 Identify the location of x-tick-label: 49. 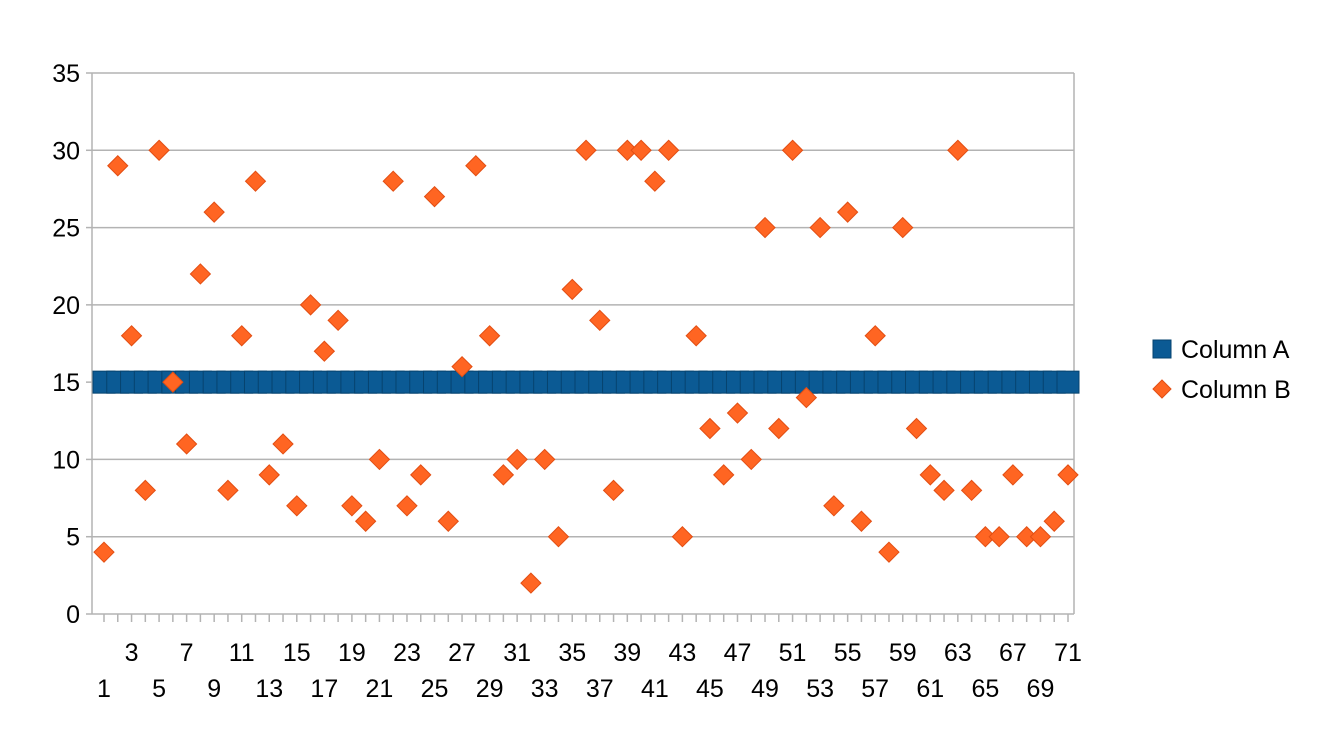
(765, 689).